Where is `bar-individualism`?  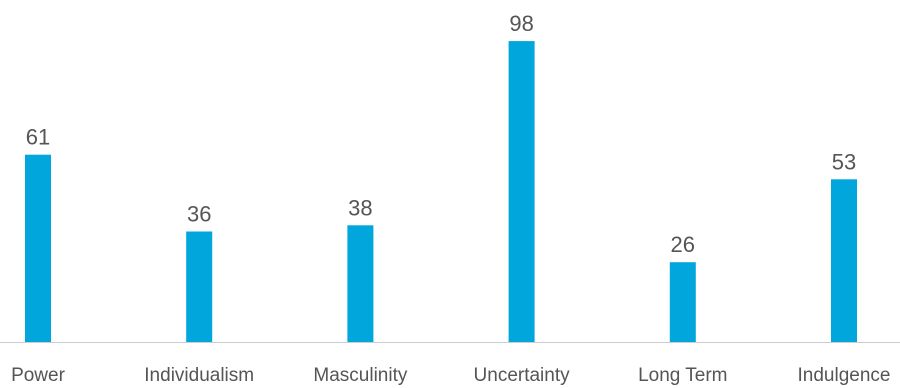
bar-individualism is located at coordinates (199, 286).